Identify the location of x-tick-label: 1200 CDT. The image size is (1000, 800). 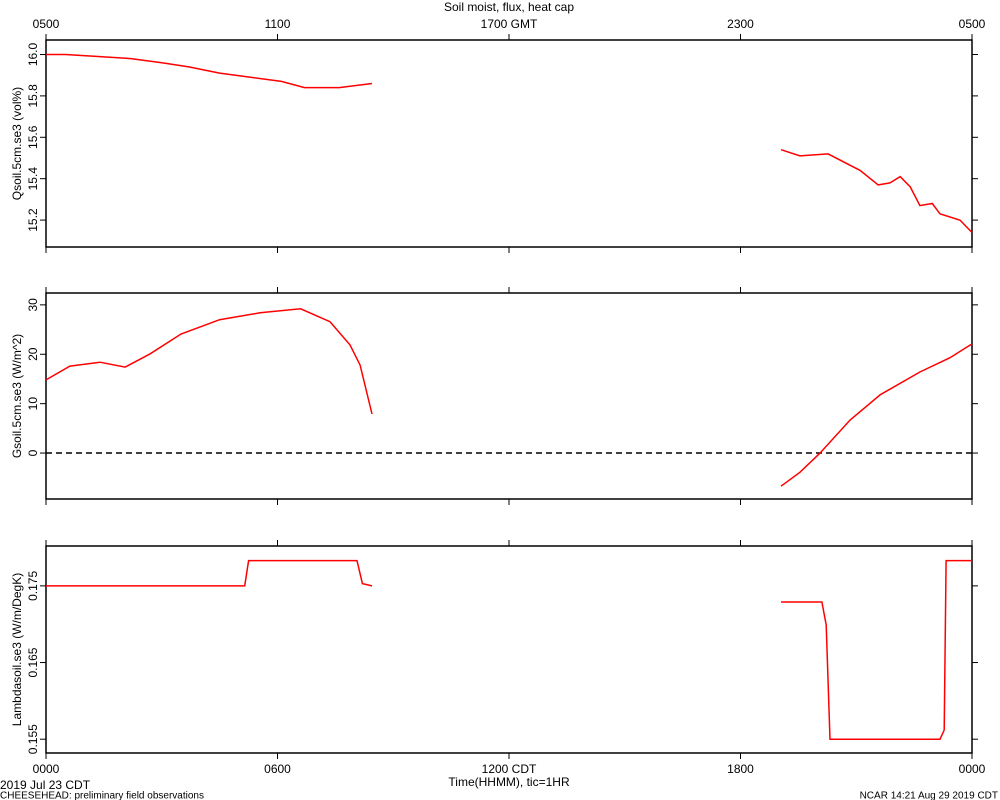
(509, 769).